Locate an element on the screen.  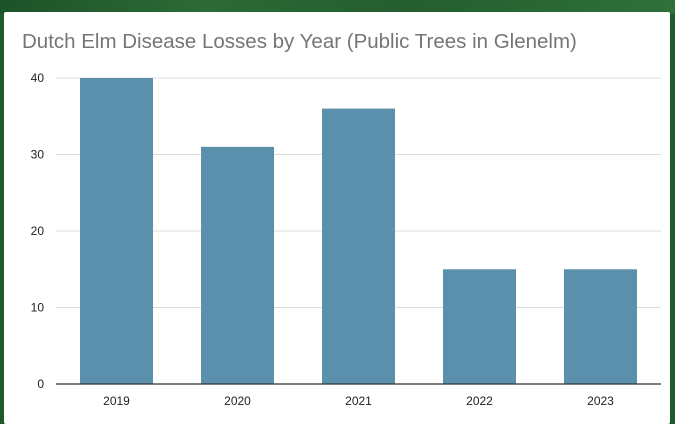
y-tick-label: 20 is located at coordinates (38, 231).